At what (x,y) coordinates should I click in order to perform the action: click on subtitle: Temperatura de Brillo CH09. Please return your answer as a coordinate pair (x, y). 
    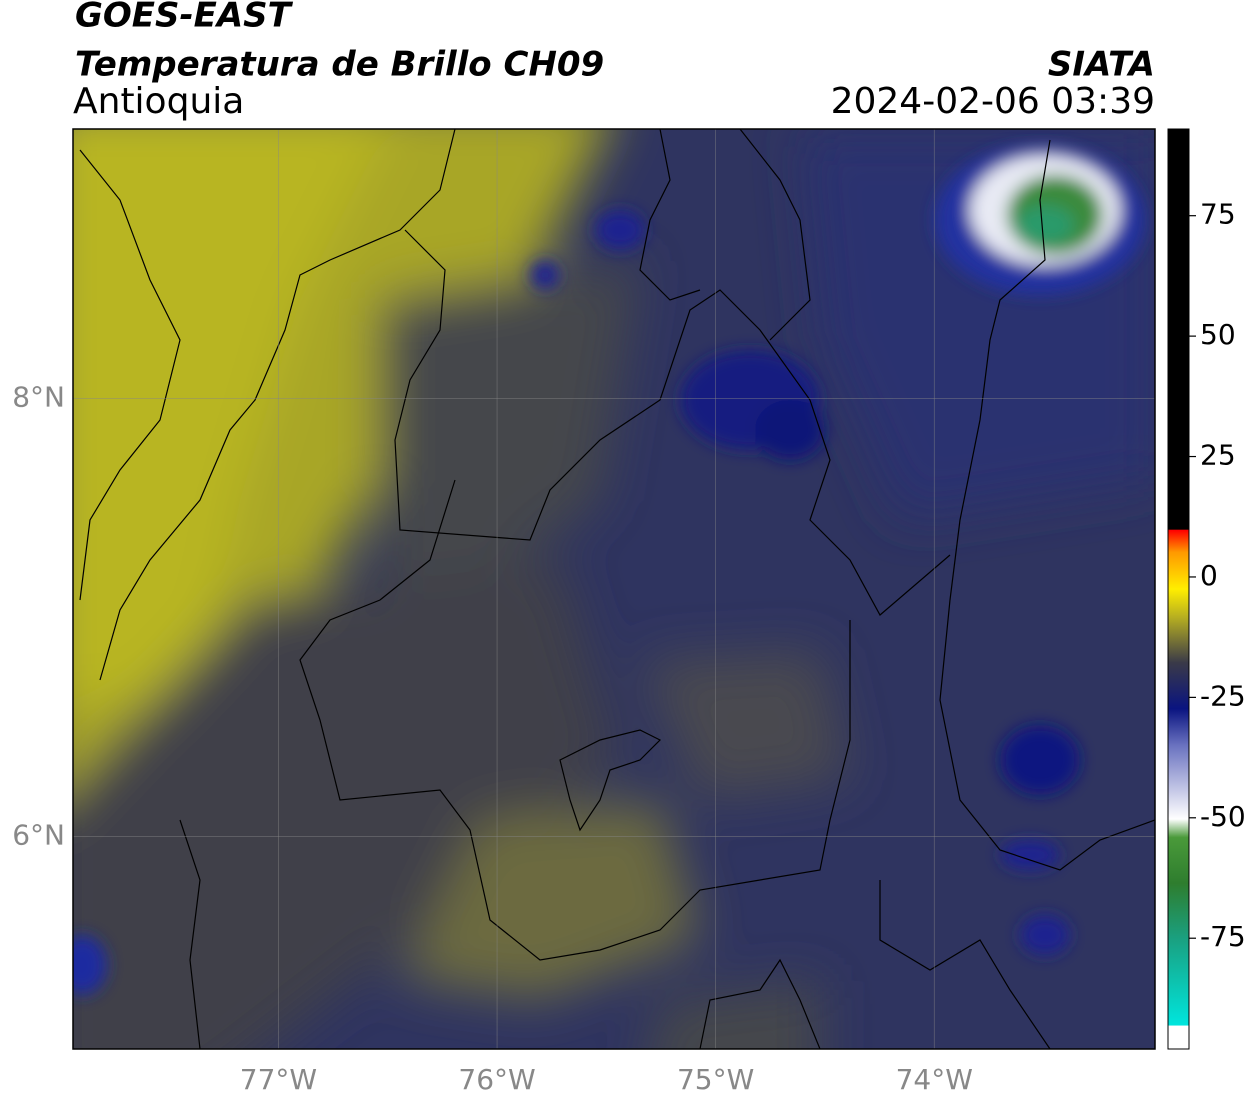
    Looking at the image, I should click on (339, 65).